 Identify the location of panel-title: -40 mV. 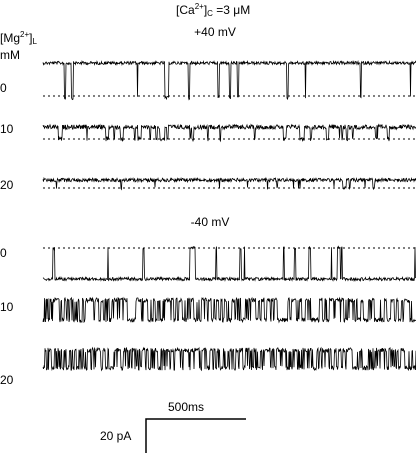
(210, 222).